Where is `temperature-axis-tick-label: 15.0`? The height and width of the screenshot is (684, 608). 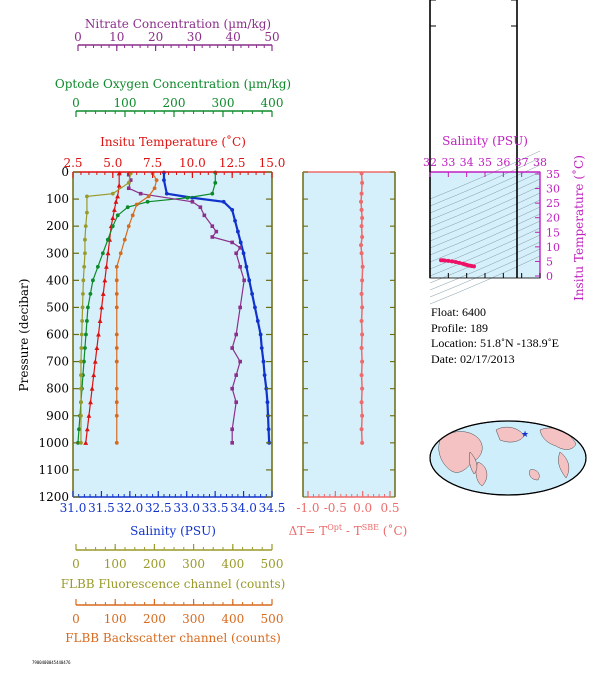 temperature-axis-tick-label: 15.0 is located at coordinates (272, 163).